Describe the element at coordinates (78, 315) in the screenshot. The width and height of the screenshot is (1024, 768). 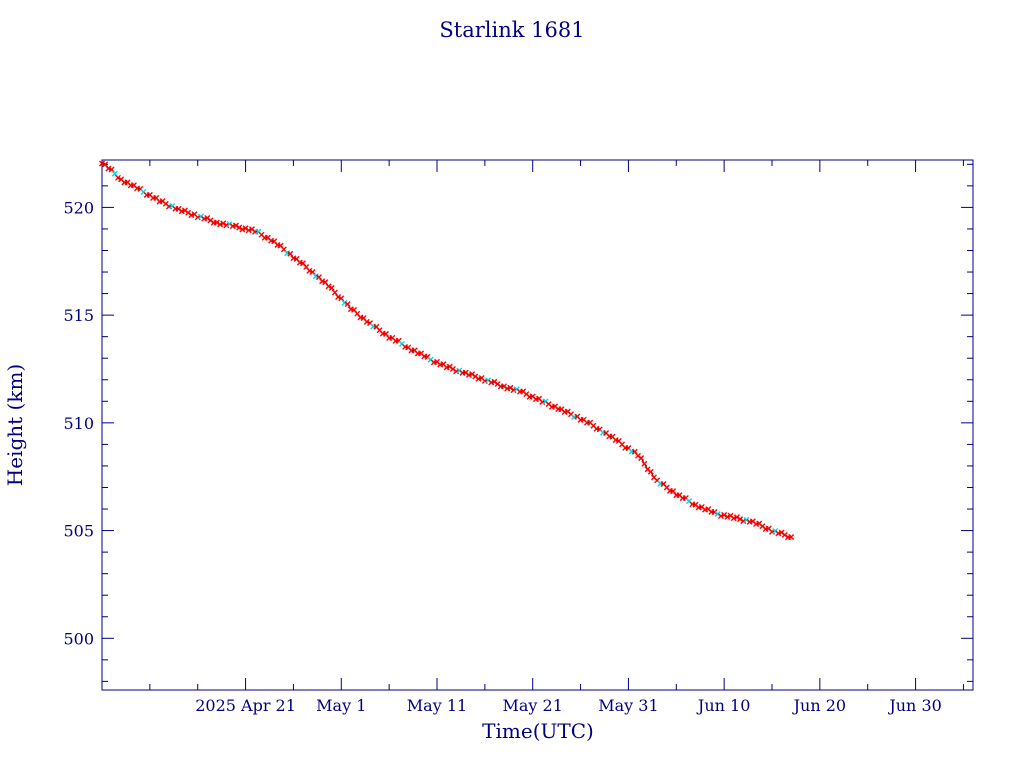
I see `y-tick-label: 515` at that location.